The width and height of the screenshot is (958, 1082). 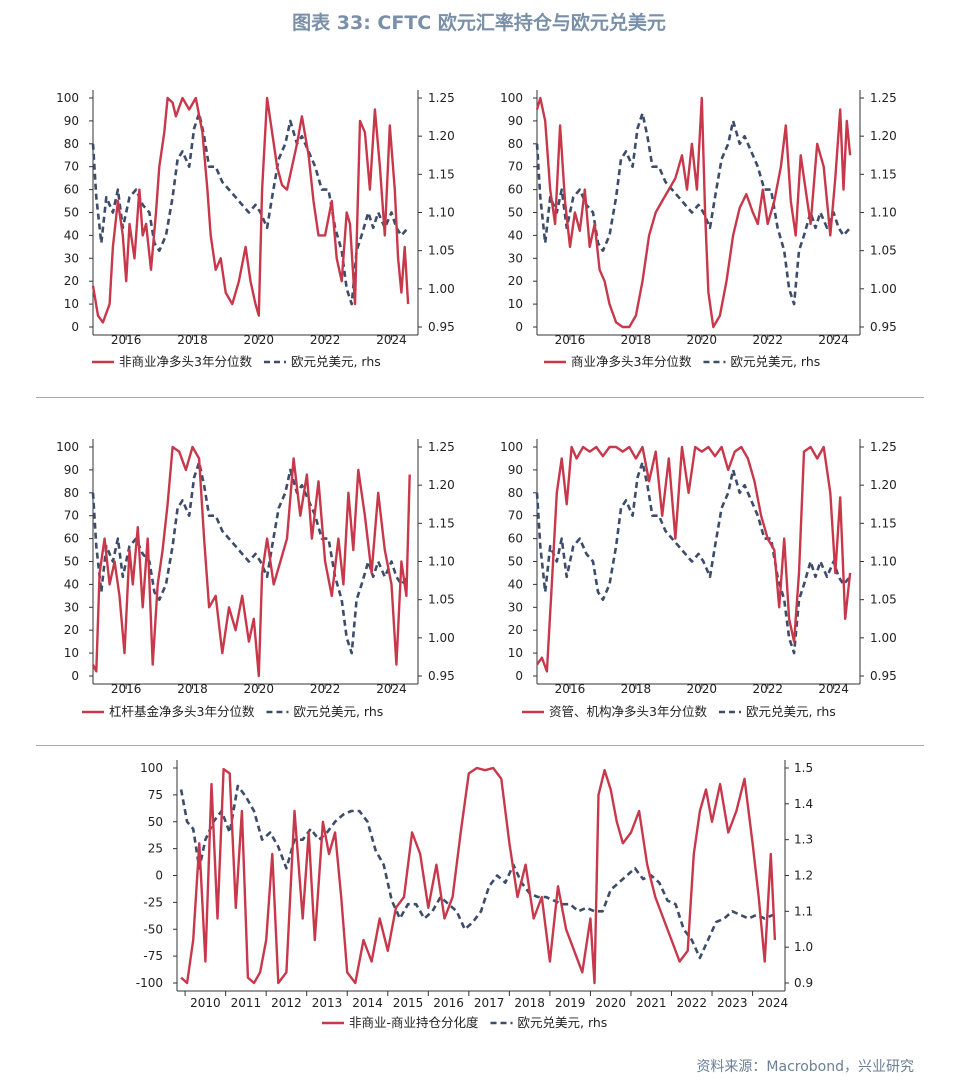 I want to click on y2-tick-label: 1.4, so click(x=803, y=804).